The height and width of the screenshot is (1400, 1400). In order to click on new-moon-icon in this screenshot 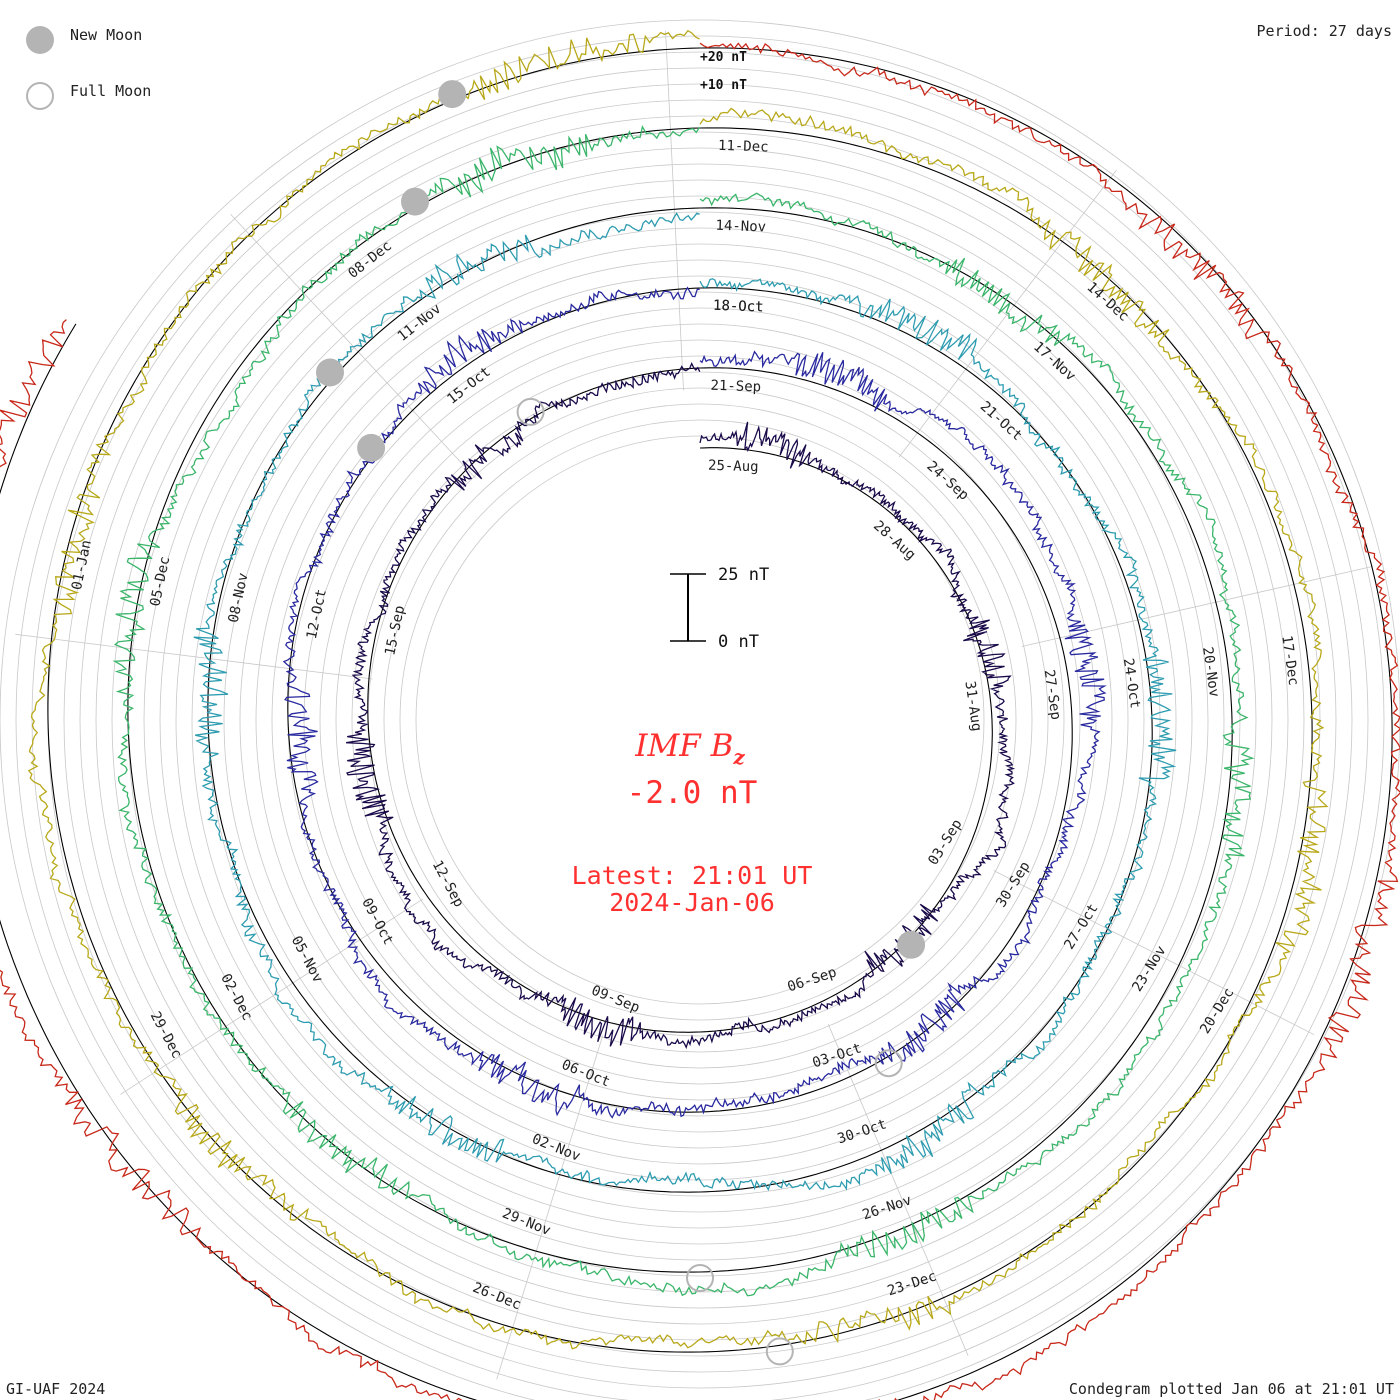, I will do `click(40, 40)`.